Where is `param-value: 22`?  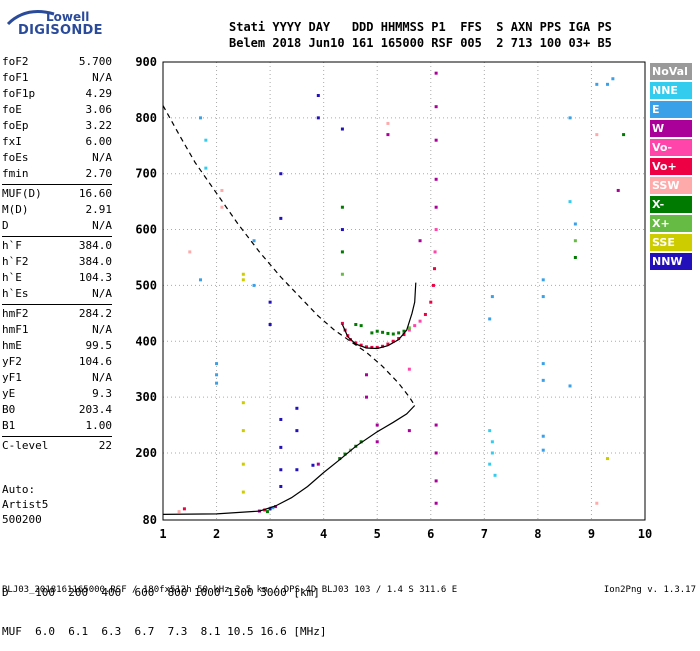 param-value: 22 is located at coordinates (105, 445).